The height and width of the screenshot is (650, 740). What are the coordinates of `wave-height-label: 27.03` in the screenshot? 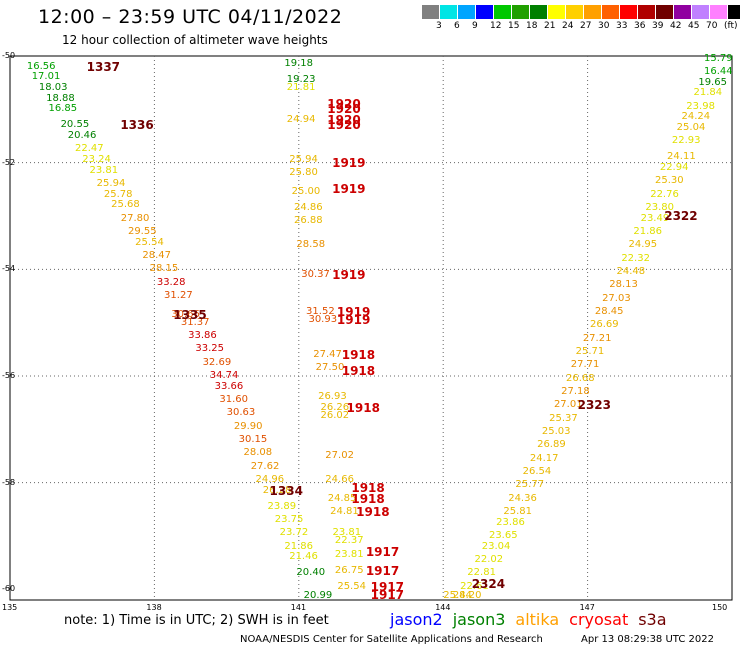 It's located at (616, 298).